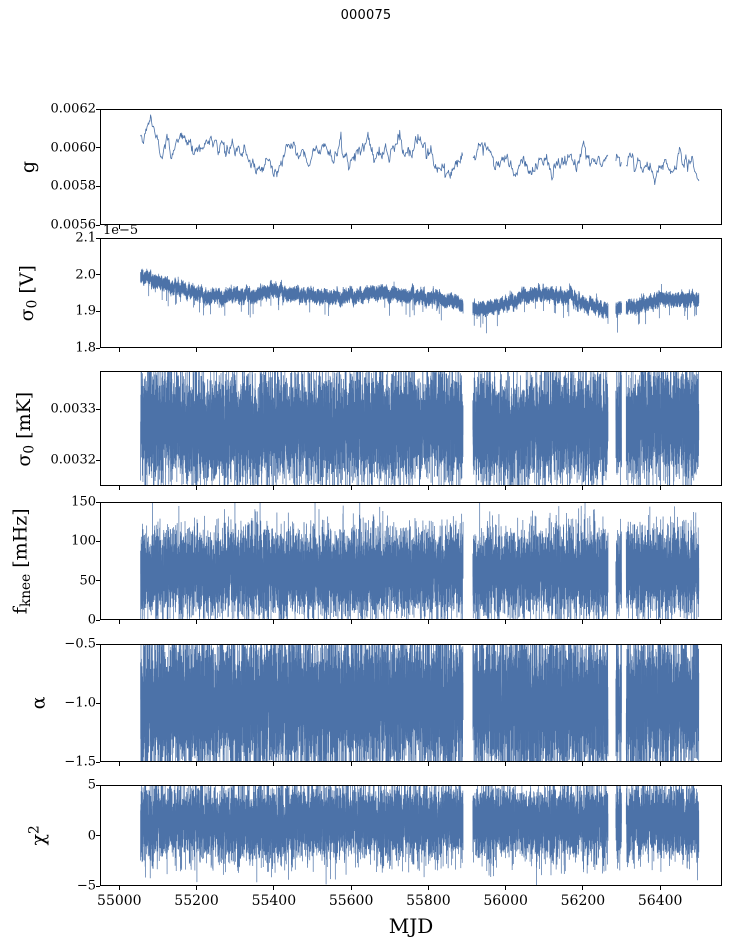 The height and width of the screenshot is (944, 732). Describe the element at coordinates (73, 225) in the screenshot. I see `y-tick-label-gain-0: 0.0056` at that location.